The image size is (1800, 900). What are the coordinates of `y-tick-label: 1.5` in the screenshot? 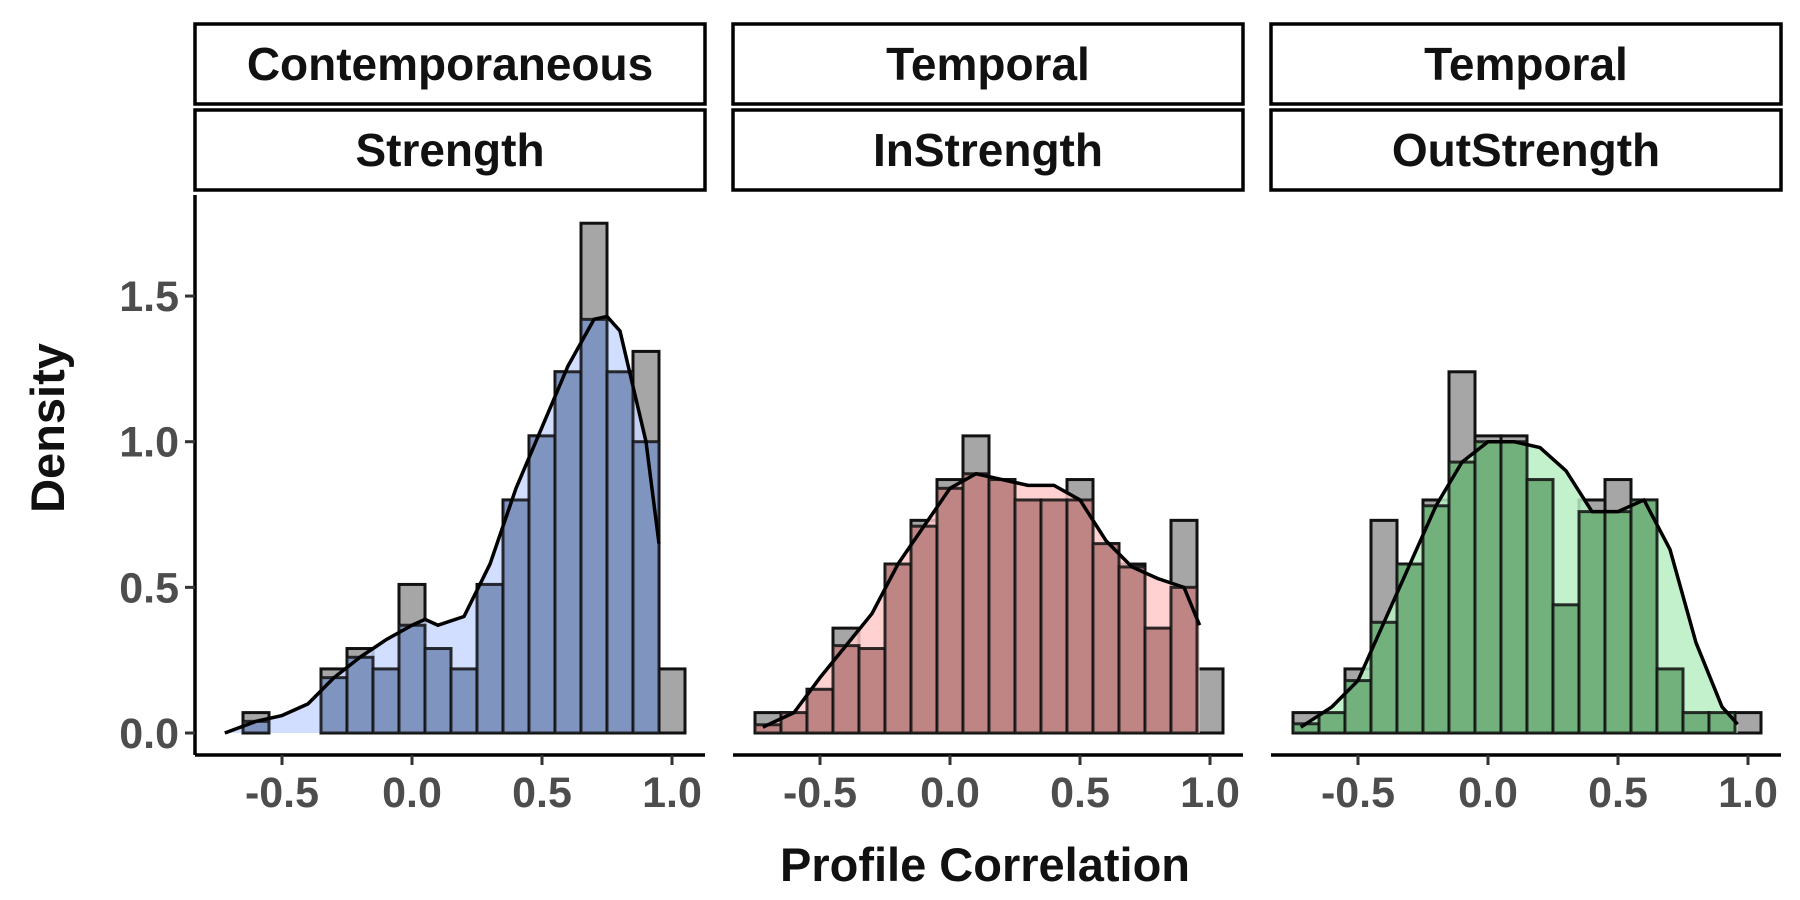 It's located at (149, 297).